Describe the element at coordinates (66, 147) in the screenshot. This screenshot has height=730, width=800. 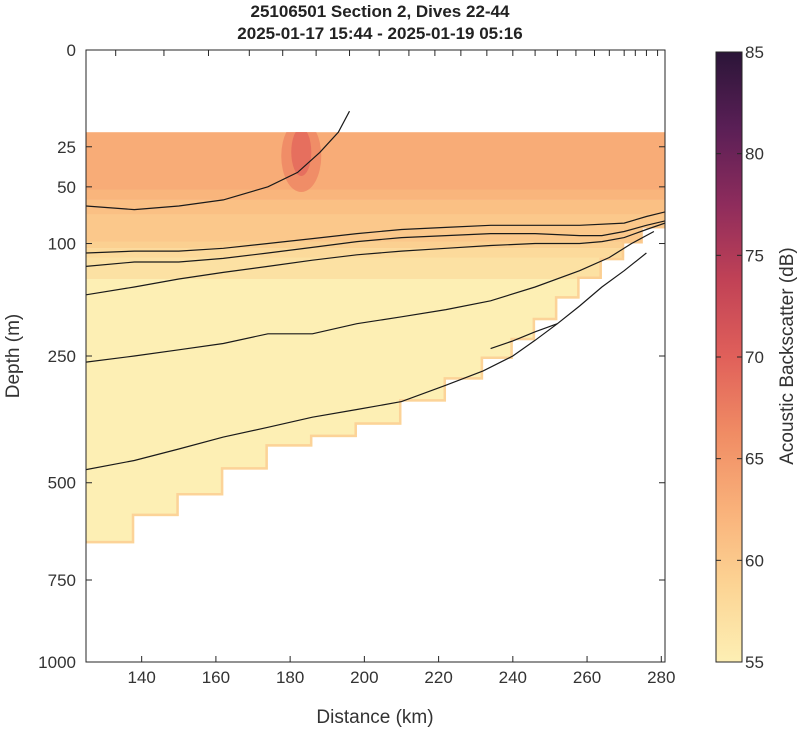
I see `y-tick-label: 25` at that location.